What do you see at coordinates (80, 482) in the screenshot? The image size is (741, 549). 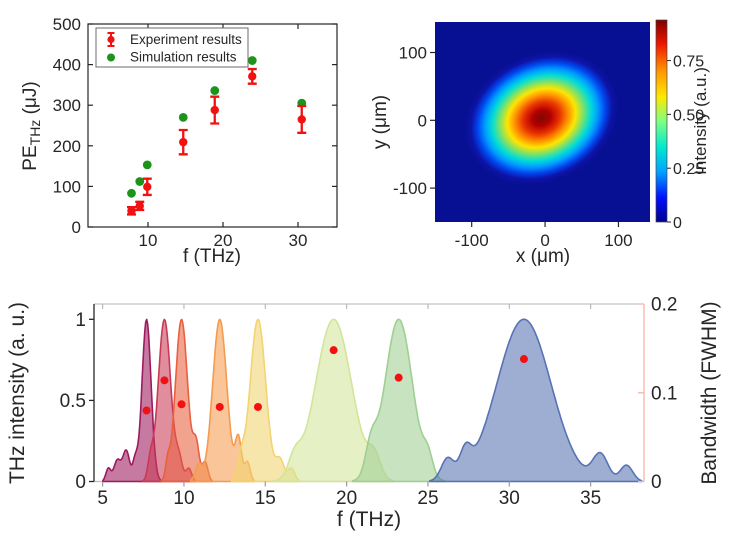 I see `y-tick-label-left: 0` at bounding box center [80, 482].